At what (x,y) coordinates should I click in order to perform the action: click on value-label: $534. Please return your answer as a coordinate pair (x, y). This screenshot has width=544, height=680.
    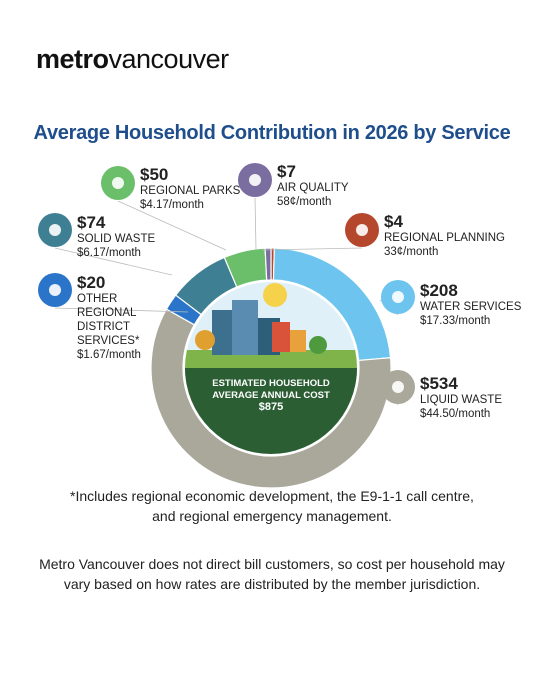
    Looking at the image, I should click on (439, 383).